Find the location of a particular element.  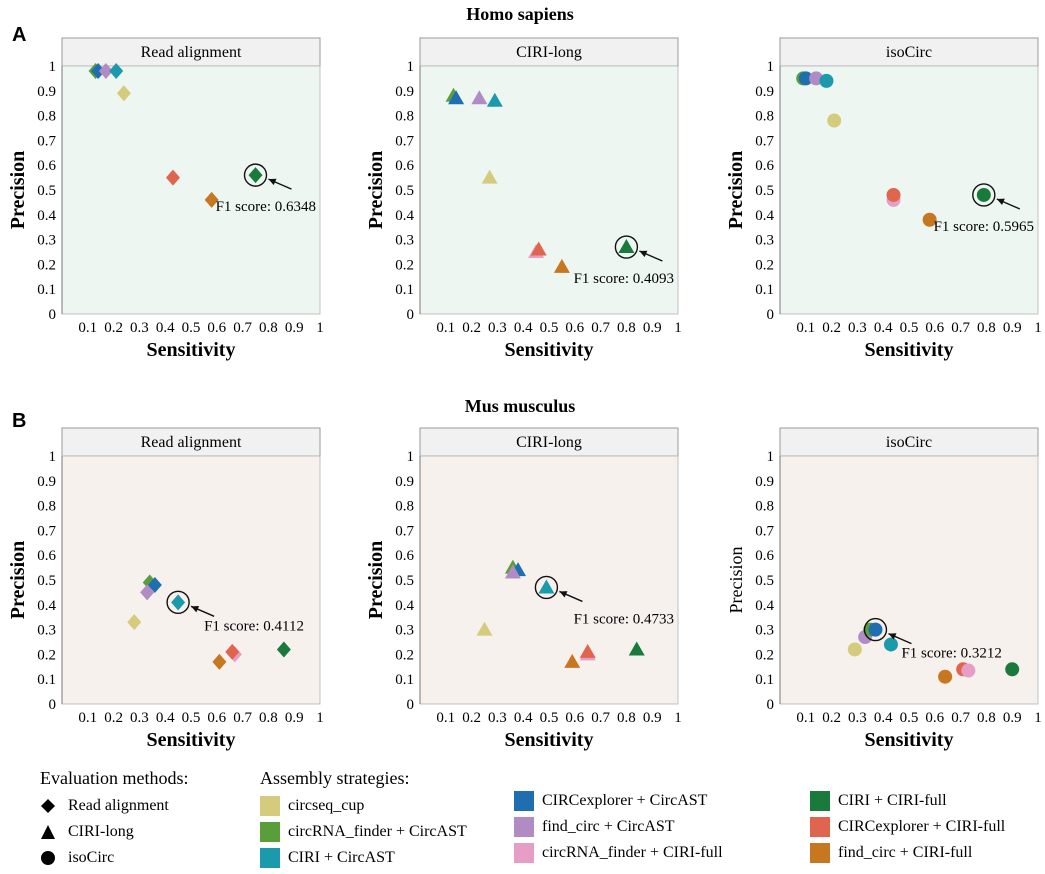

panel-letter-a: A is located at coordinates (19, 35).